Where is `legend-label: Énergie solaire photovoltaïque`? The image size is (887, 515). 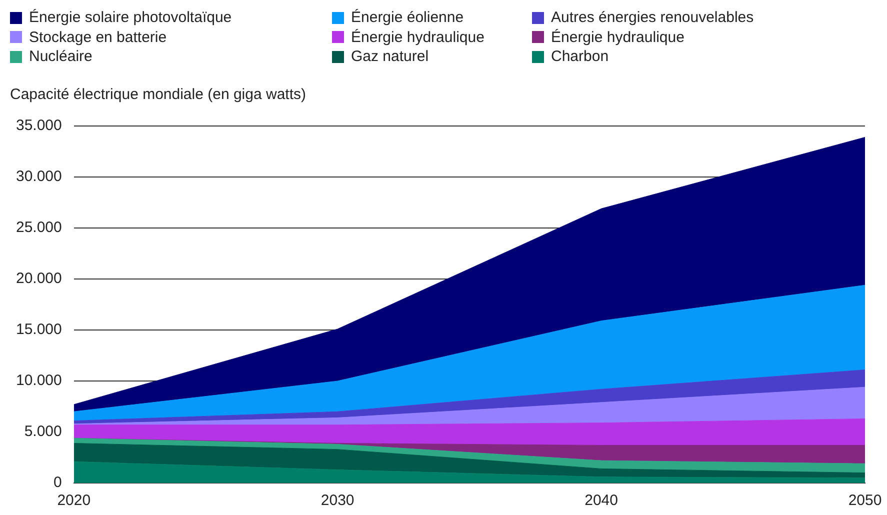
legend-label: Énergie solaire photovoltaïque is located at coordinates (130, 18).